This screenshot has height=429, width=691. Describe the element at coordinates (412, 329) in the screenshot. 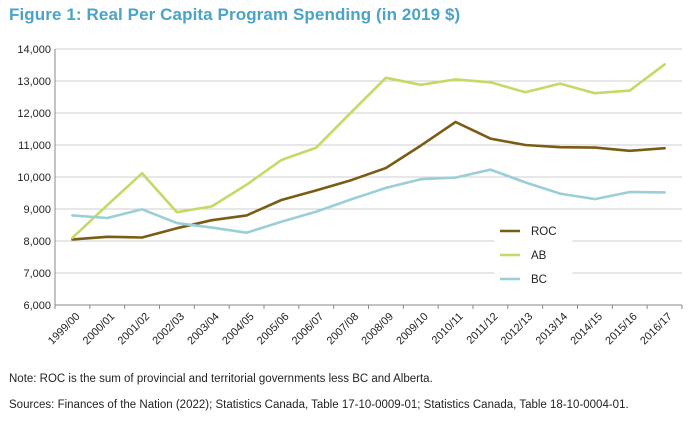

I see `x-tick-label: 2009/10` at that location.